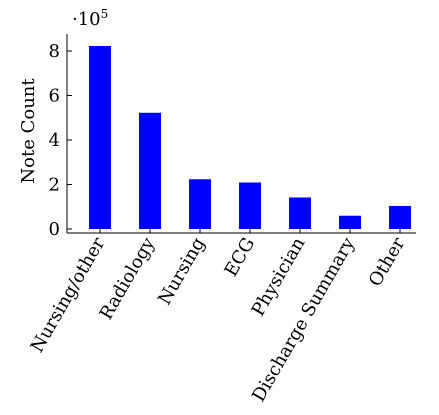 Image resolution: width=439 pixels, height=415 pixels. I want to click on x-tick-label: ECG, so click(239, 257).